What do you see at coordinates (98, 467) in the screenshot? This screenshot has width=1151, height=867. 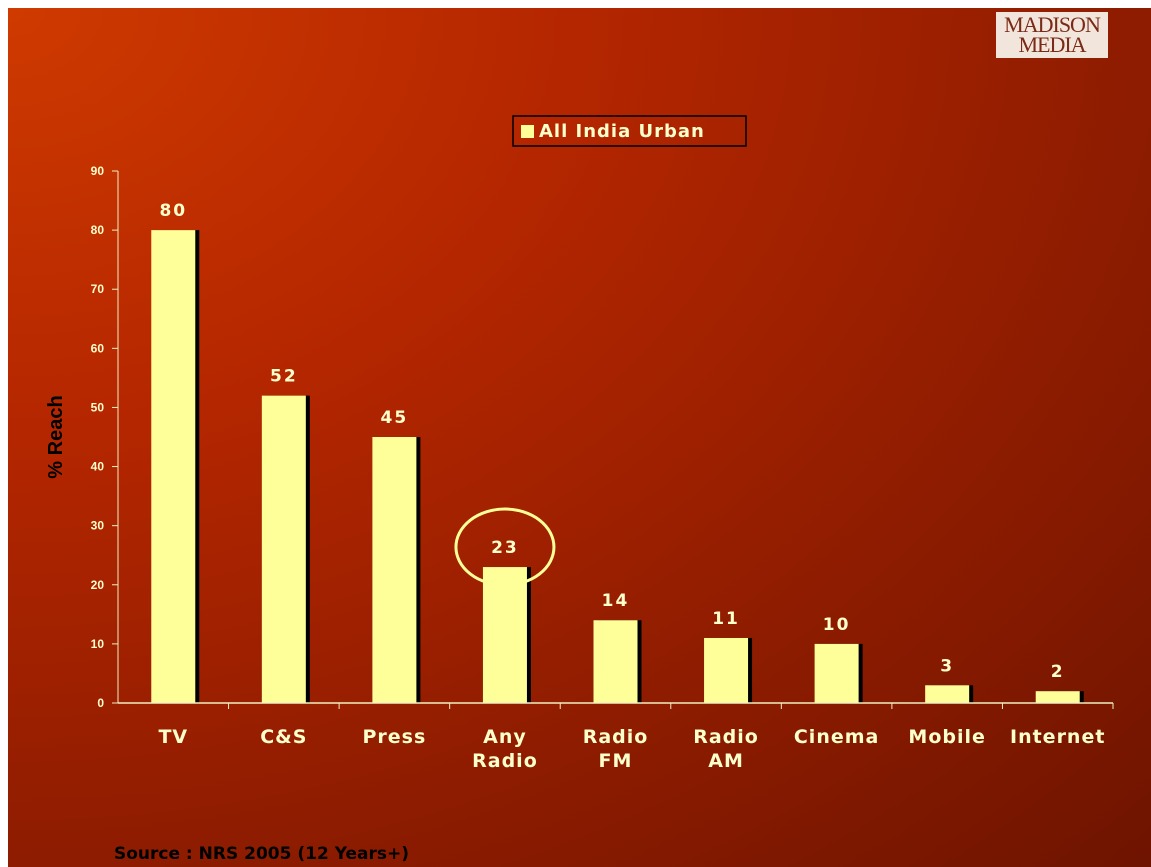 I see `y-tick-label: 40` at bounding box center [98, 467].